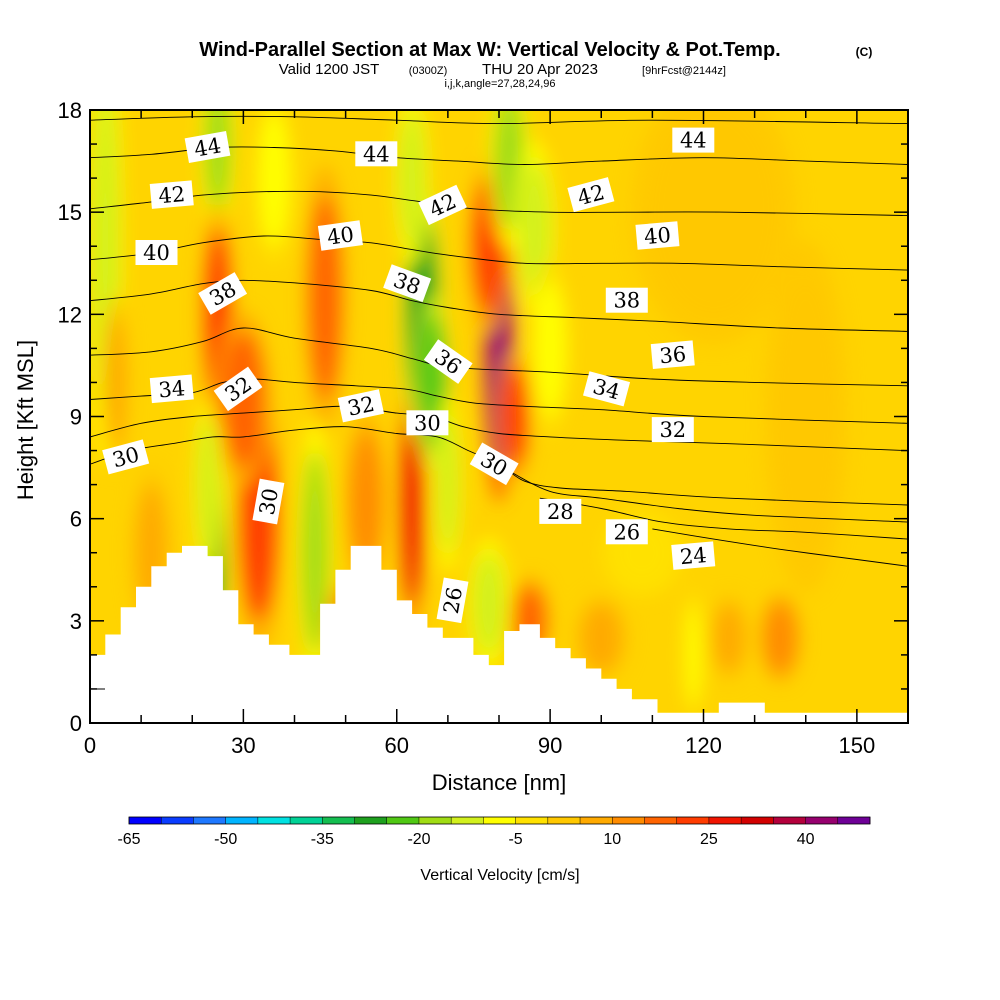 The width and height of the screenshot is (1000, 1000). I want to click on contour-label: 42, so click(442, 205).